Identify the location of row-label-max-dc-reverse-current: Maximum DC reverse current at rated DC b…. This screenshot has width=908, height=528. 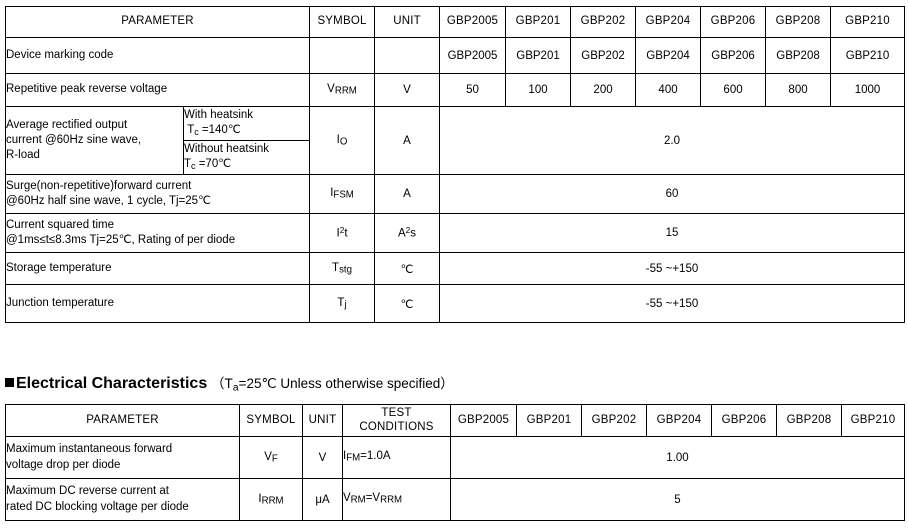
(122, 499).